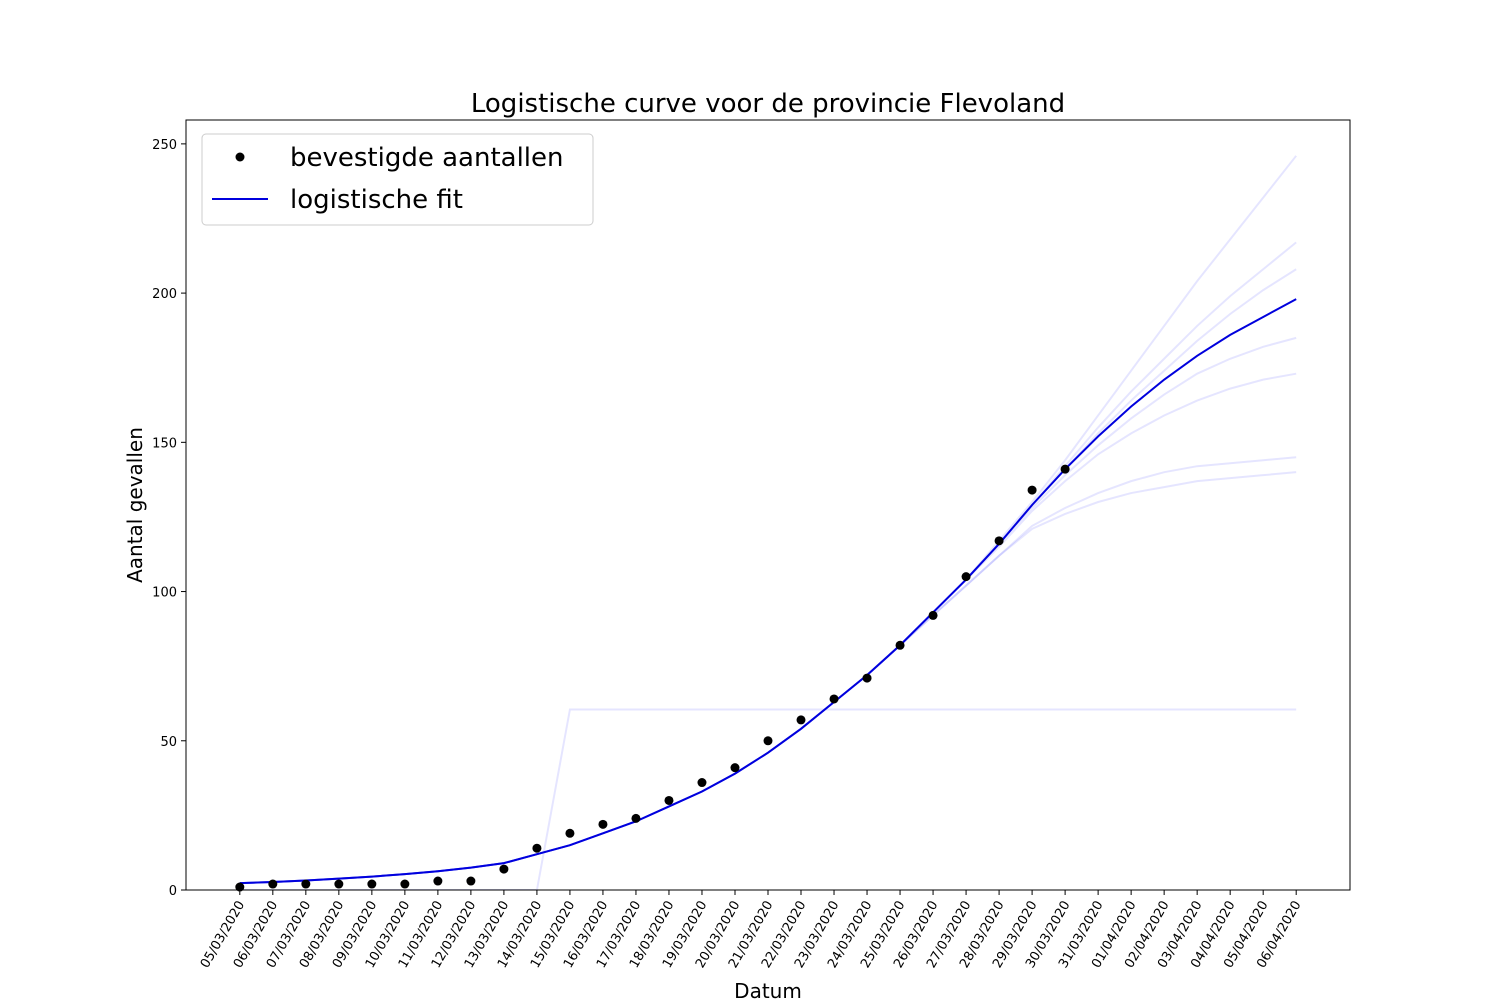 This screenshot has height=1000, width=1500. What do you see at coordinates (397, 179) in the screenshot?
I see `legend-box` at bounding box center [397, 179].